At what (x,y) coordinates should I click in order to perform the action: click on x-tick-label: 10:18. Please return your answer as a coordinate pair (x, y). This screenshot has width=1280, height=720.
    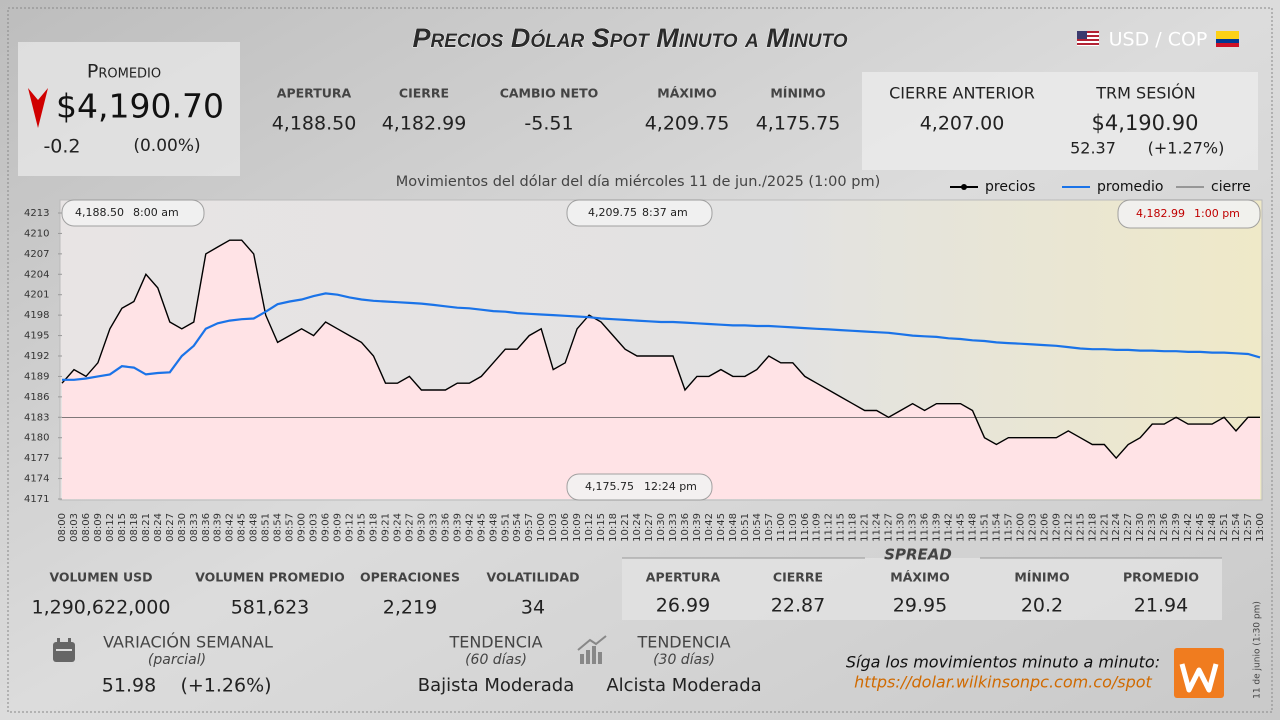
    Looking at the image, I should click on (613, 527).